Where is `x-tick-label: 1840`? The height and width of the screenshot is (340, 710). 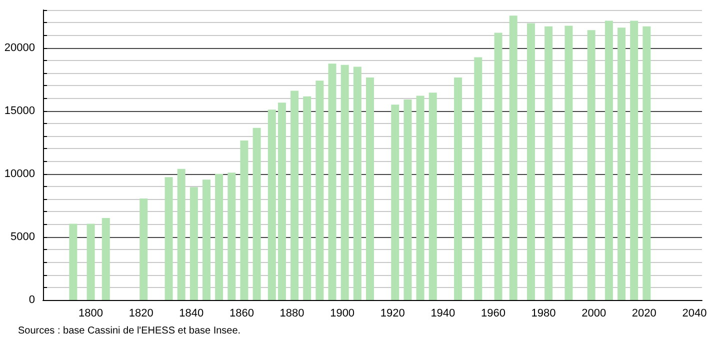 x-tick-label: 1840 is located at coordinates (191, 314).